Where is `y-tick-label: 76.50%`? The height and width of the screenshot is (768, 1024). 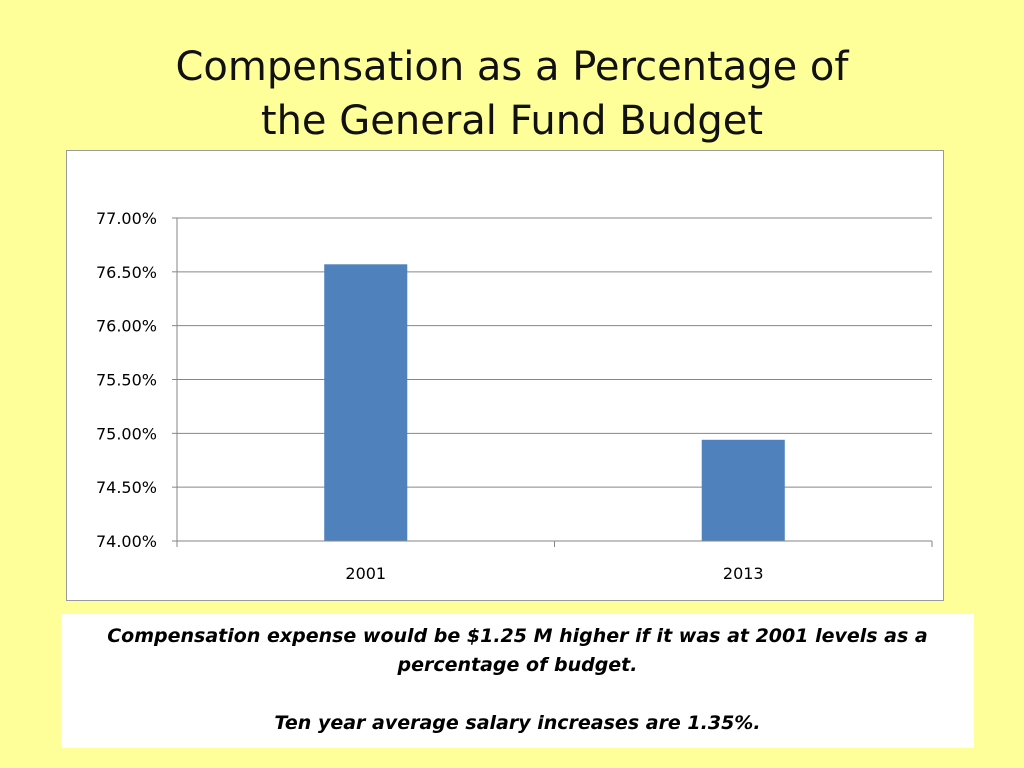
y-tick-label: 76.50% is located at coordinates (126, 272).